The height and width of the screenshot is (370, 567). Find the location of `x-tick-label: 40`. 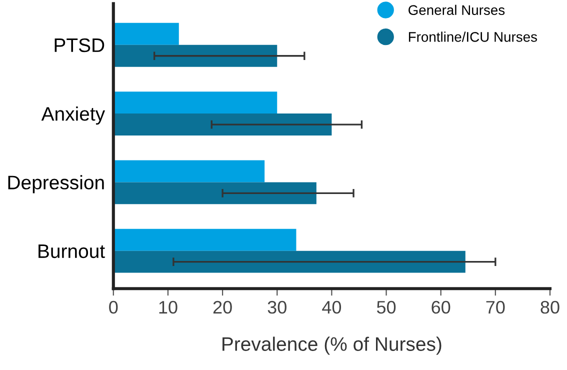

x-tick-label: 40 is located at coordinates (332, 307).